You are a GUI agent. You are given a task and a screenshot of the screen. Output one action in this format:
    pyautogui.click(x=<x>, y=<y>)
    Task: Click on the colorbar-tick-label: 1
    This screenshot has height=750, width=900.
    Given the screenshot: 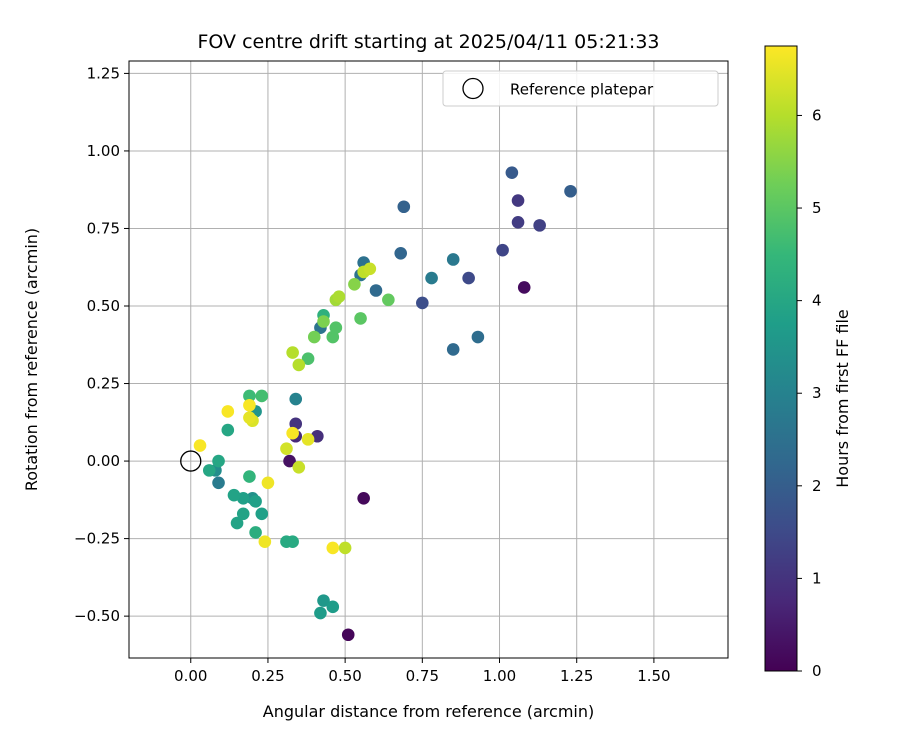 What is the action you would take?
    pyautogui.click(x=817, y=578)
    